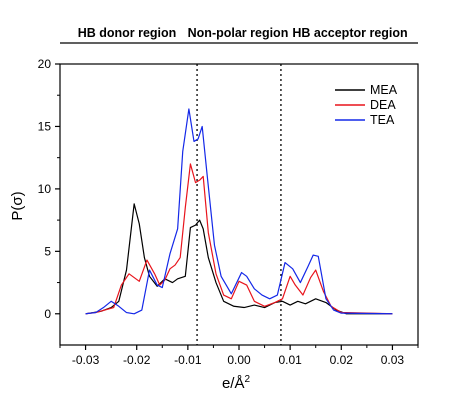  I want to click on legend-label-dea: DEA, so click(383, 105).